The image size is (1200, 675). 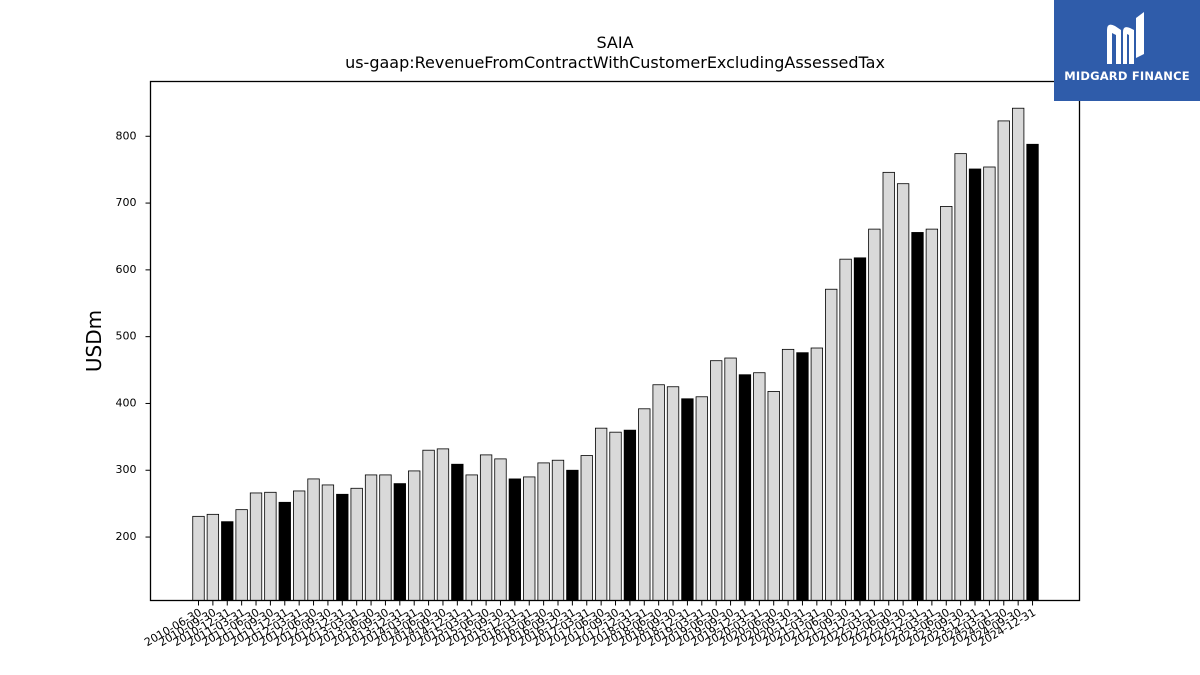 I want to click on brand-logo-text: MIDGARD FINANCE, so click(x=1127, y=76).